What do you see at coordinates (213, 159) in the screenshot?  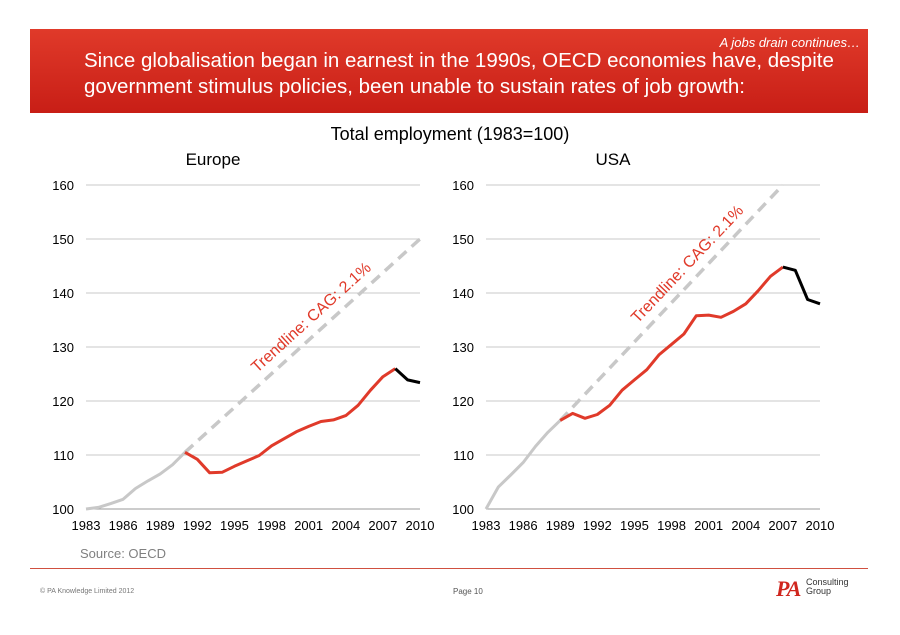 I see `chart-title: Europe` at bounding box center [213, 159].